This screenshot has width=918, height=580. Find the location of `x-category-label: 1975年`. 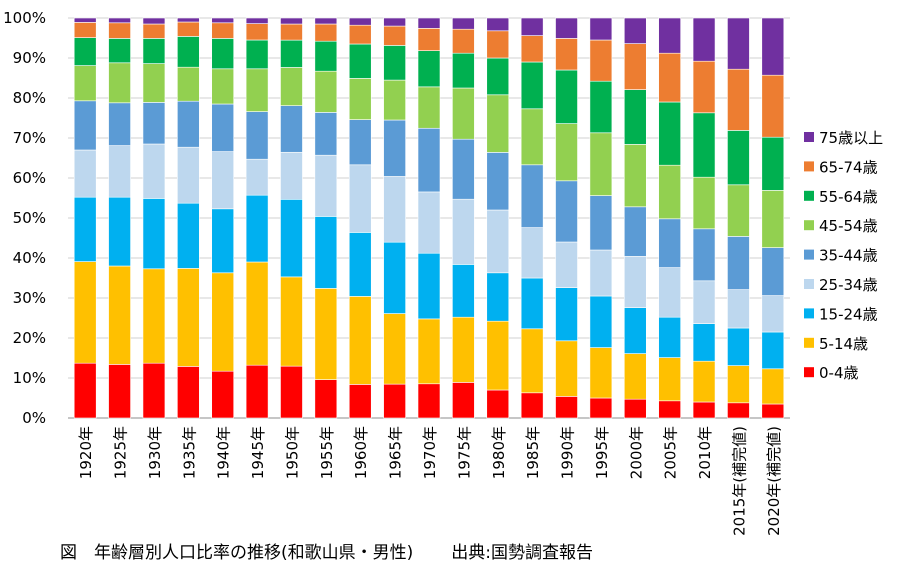

x-category-label: 1975年 is located at coordinates (464, 452).